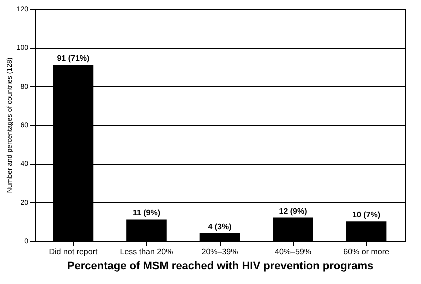  I want to click on x-tick-label: 20%–39%, so click(220, 252).